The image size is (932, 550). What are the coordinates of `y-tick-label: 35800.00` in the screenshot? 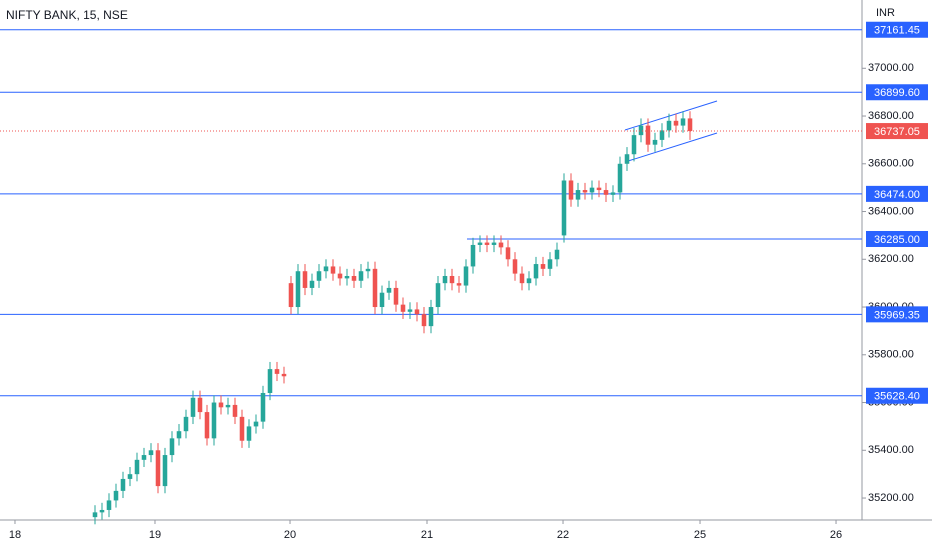 It's located at (891, 355).